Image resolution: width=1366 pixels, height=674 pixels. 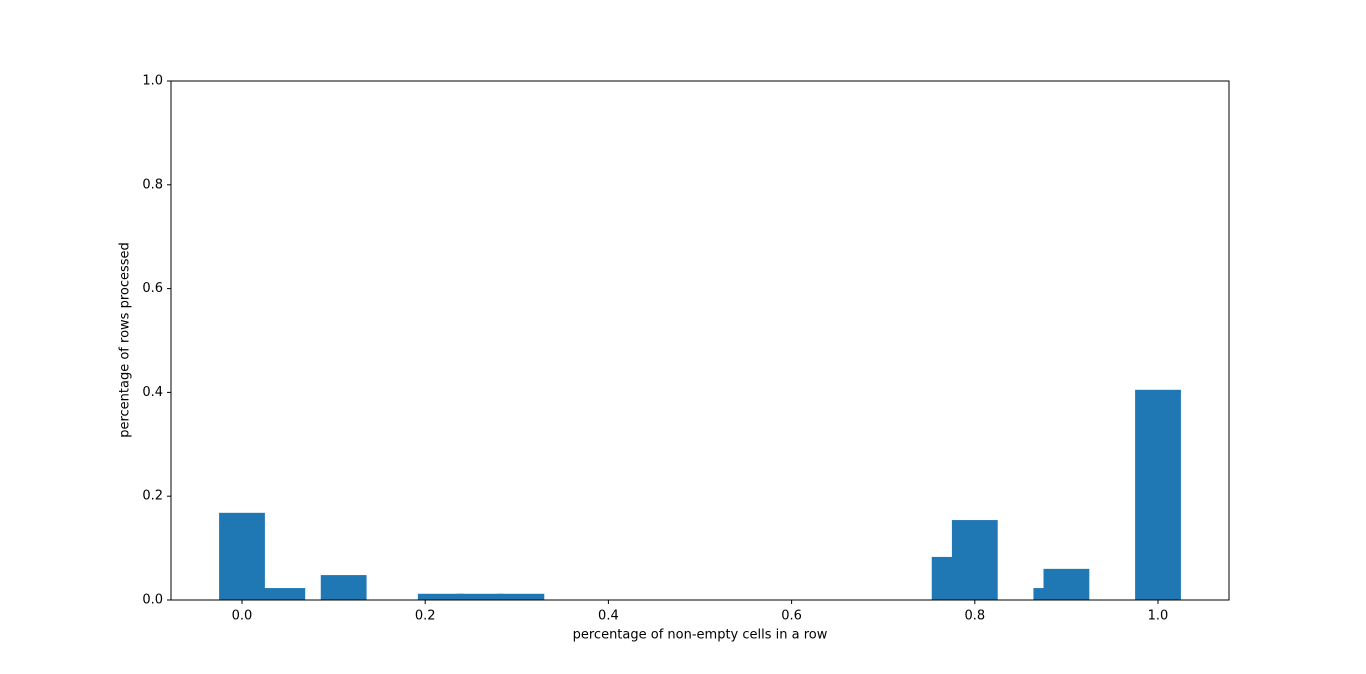 I want to click on x-tick-label: 0.6, so click(x=791, y=616).